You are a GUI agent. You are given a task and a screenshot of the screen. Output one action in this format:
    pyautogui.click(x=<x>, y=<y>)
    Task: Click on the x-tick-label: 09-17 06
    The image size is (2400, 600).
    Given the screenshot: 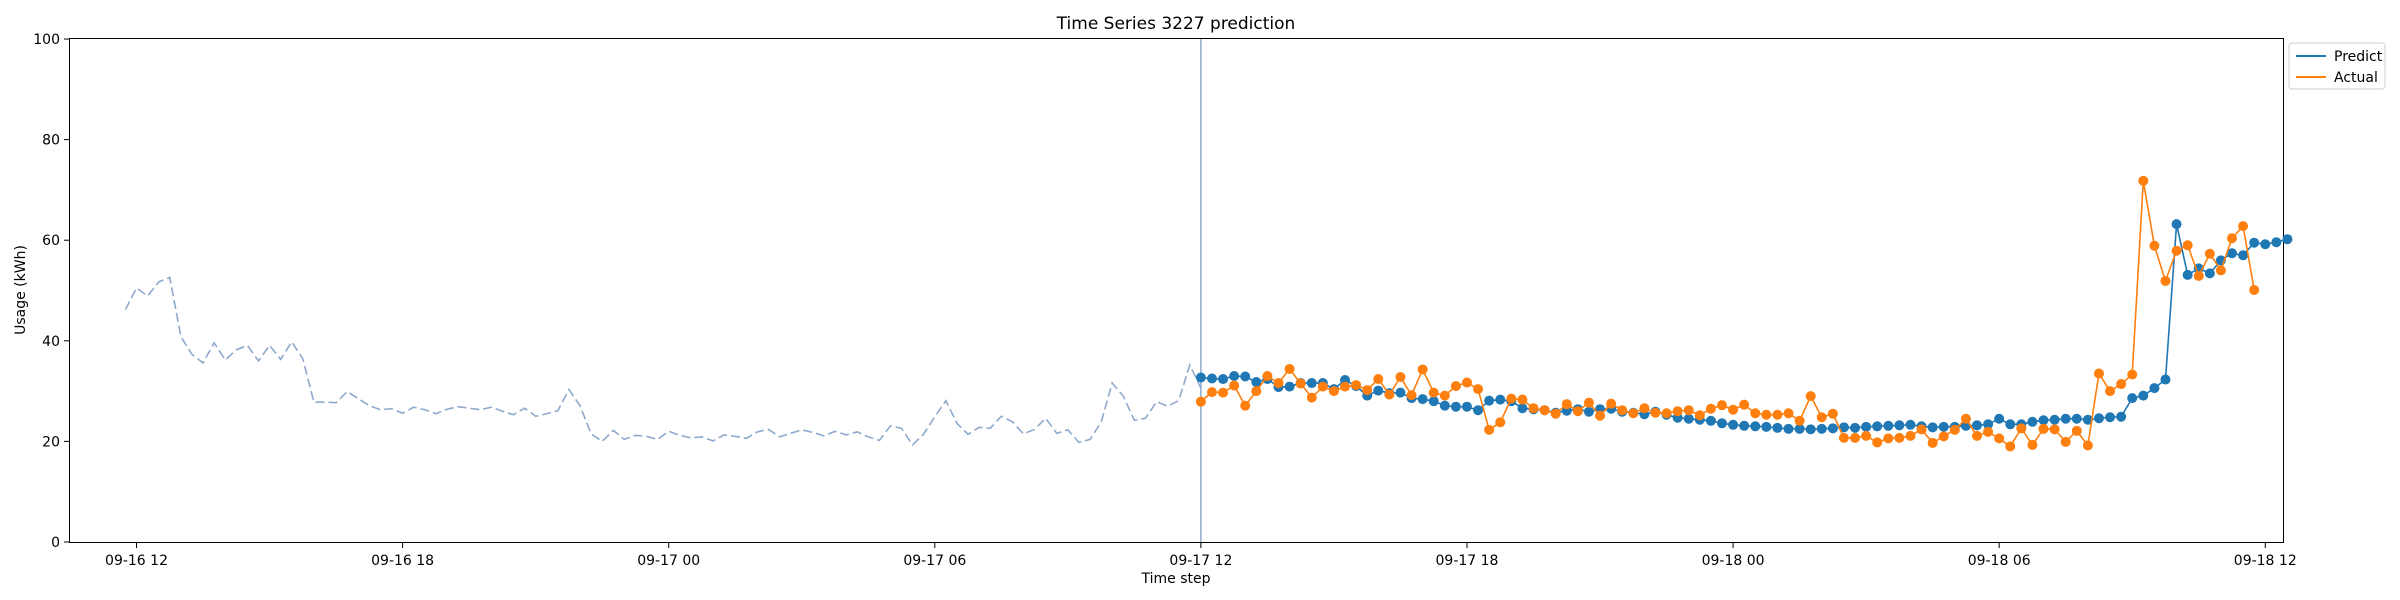 What is the action you would take?
    pyautogui.click(x=934, y=561)
    